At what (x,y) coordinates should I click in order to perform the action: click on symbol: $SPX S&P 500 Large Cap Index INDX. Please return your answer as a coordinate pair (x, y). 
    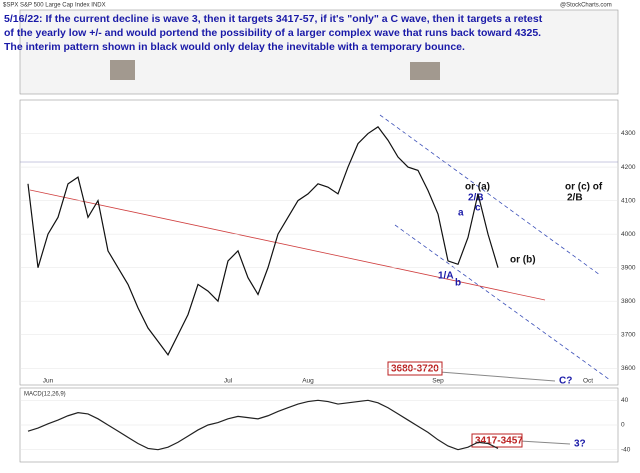
    Looking at the image, I should click on (54, 6).